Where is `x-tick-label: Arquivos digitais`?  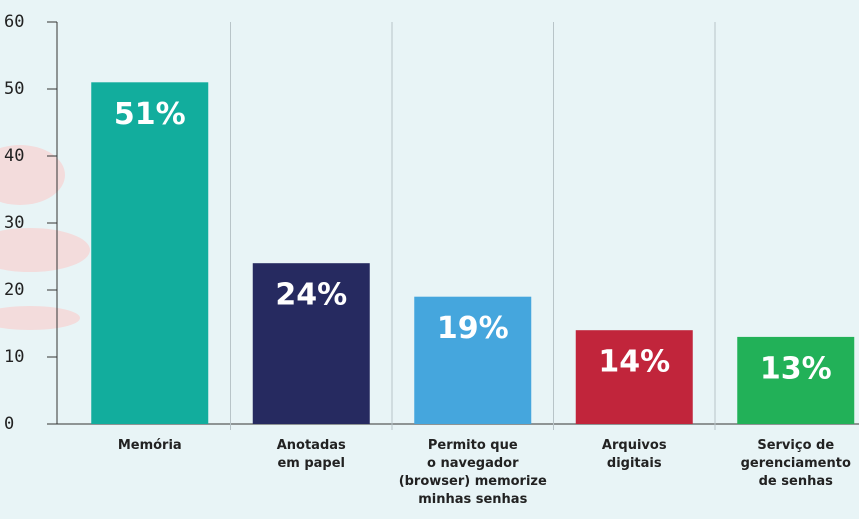
x-tick-label: Arquivos digitais is located at coordinates (634, 454).